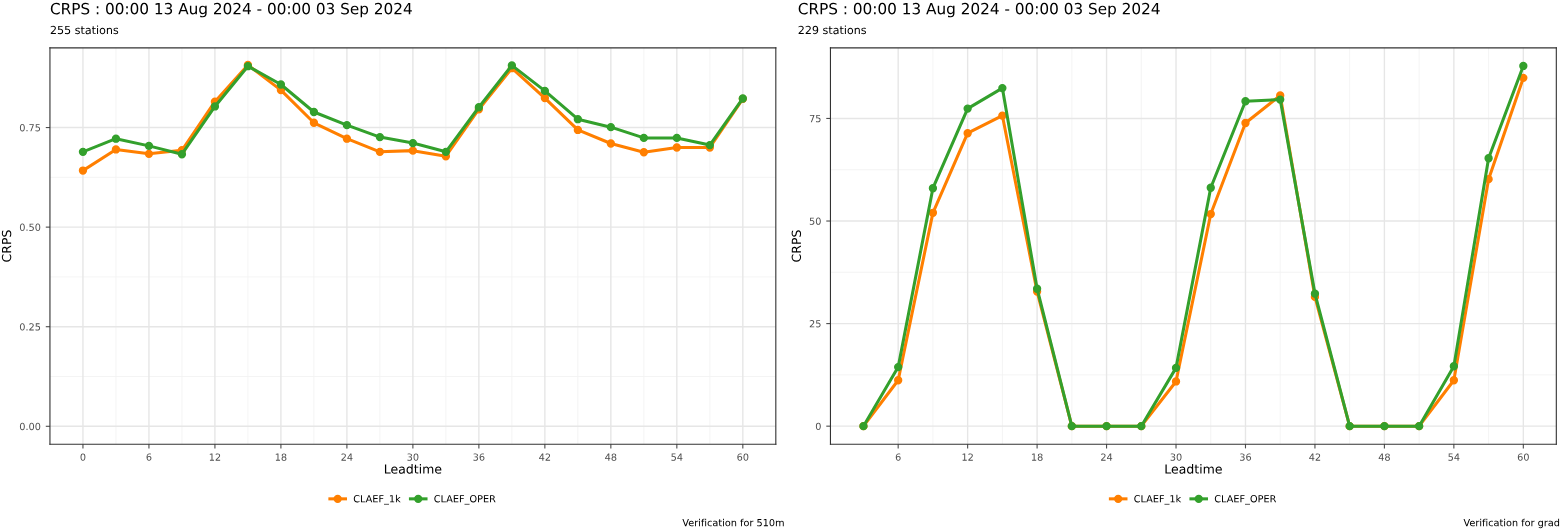  I want to click on y-tick-label: 25, so click(815, 324).